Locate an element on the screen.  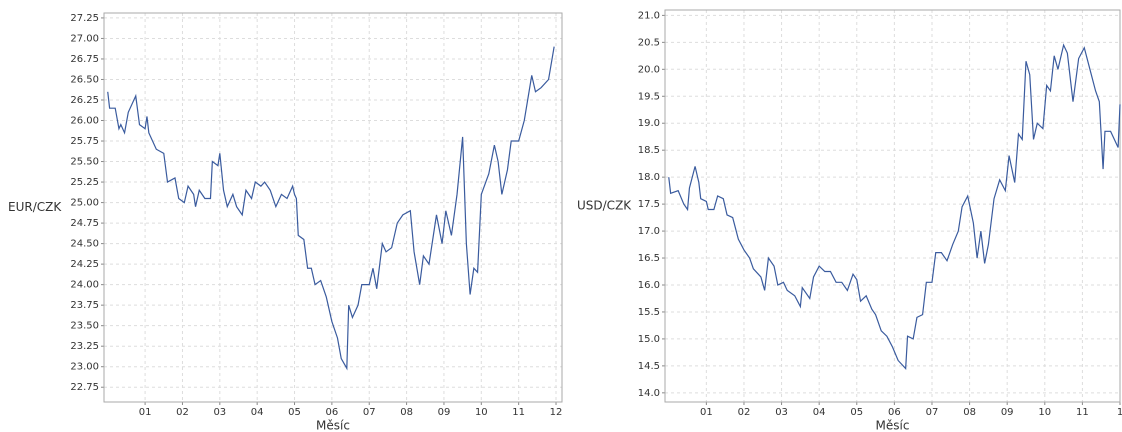
y-tick-label: 17.0 is located at coordinates (649, 231).